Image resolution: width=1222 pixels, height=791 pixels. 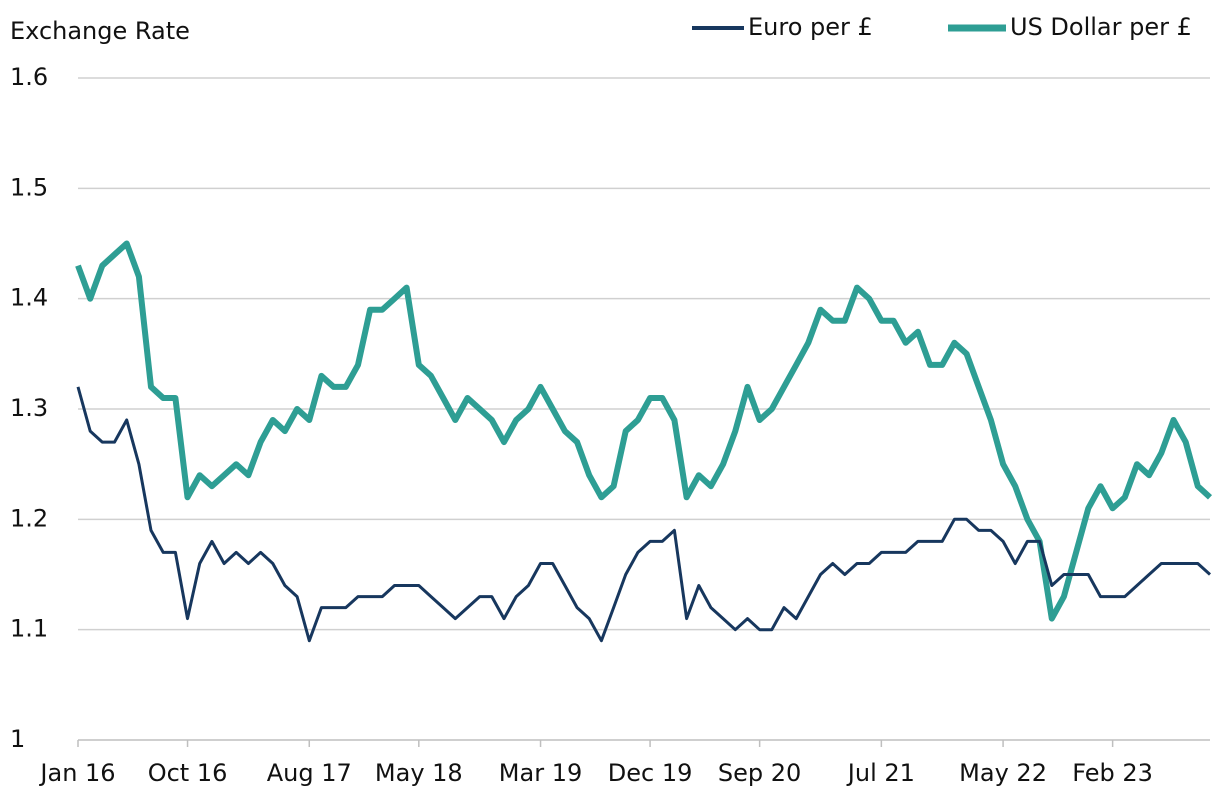 I want to click on x-tick-label: May 18, so click(x=419, y=773).